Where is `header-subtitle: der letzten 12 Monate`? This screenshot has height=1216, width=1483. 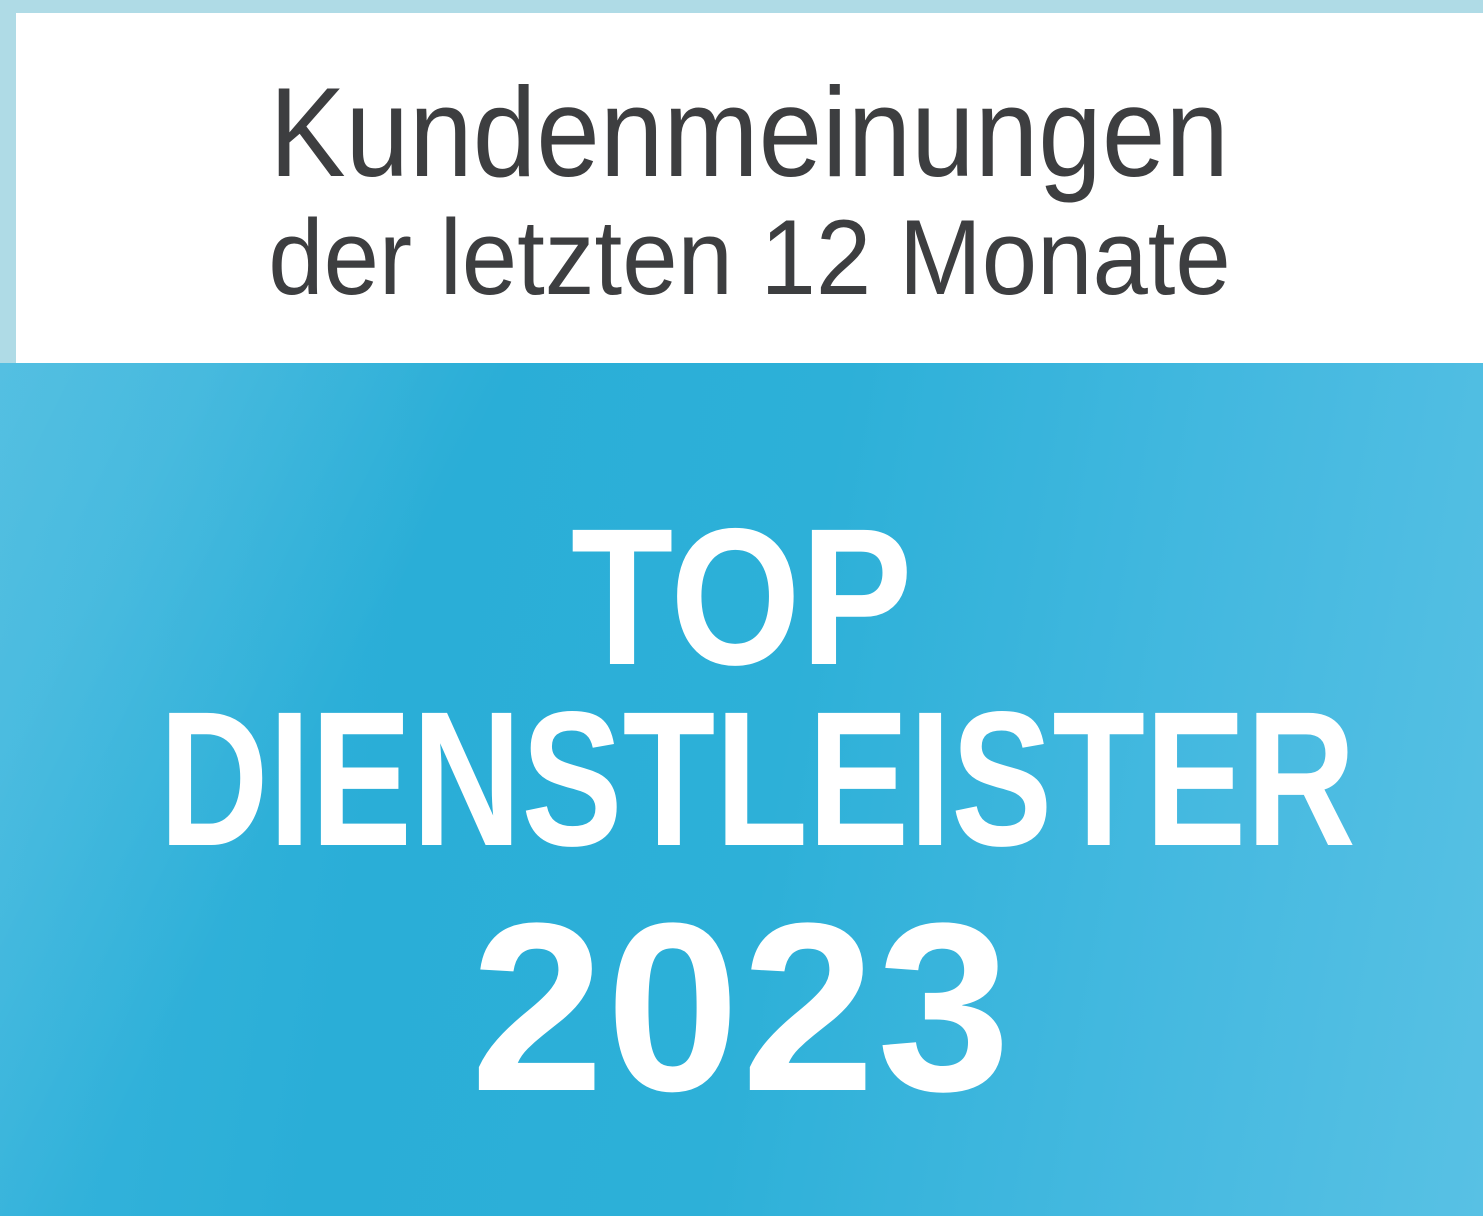
header-subtitle: der letzten 12 Monate is located at coordinates (749, 257).